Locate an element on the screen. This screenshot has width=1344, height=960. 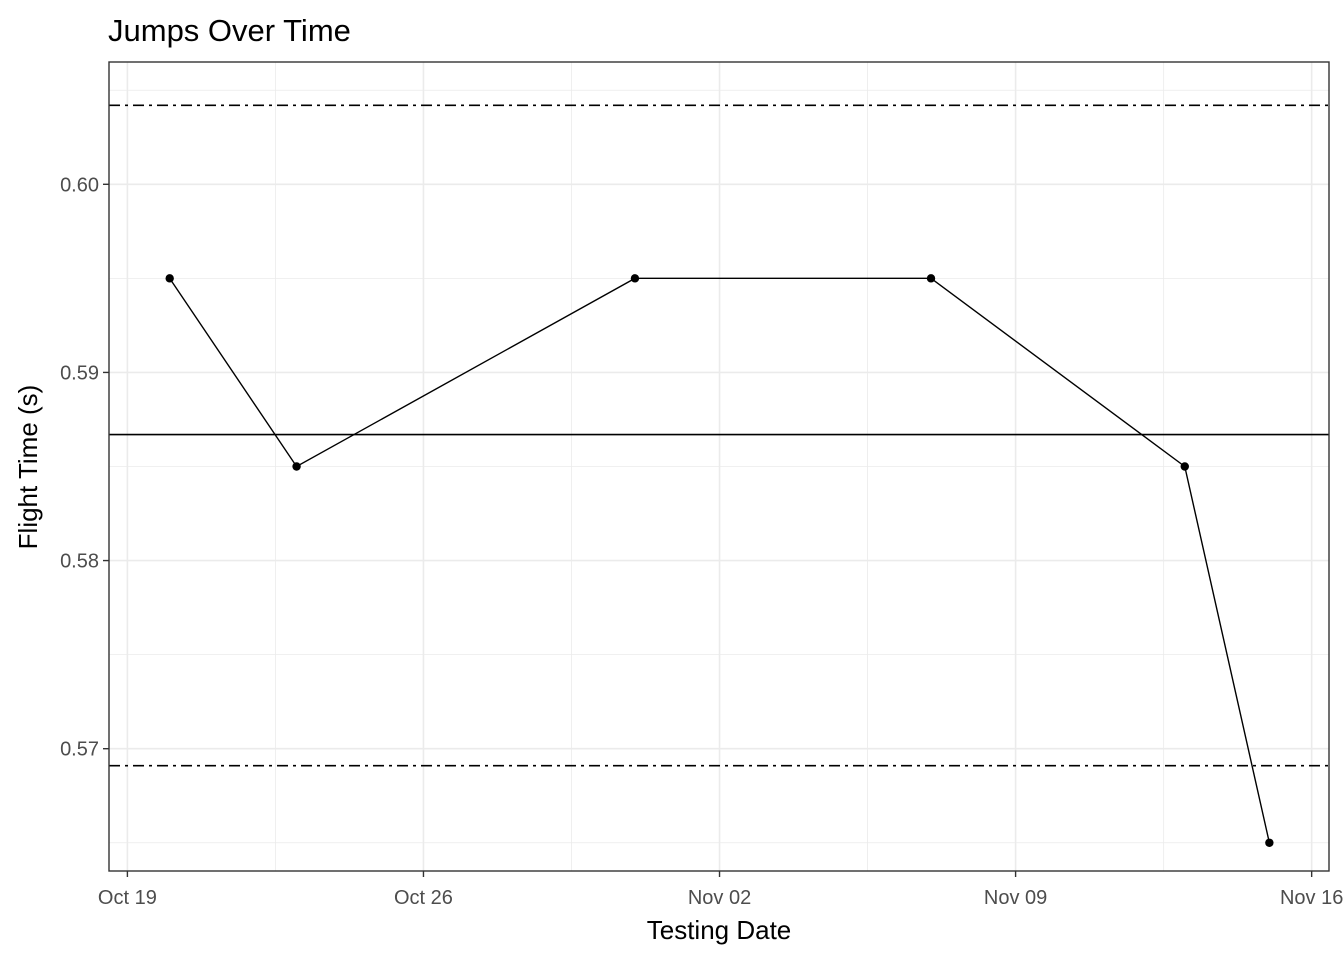
x-tick-label: Oct 19 is located at coordinates (127, 898).